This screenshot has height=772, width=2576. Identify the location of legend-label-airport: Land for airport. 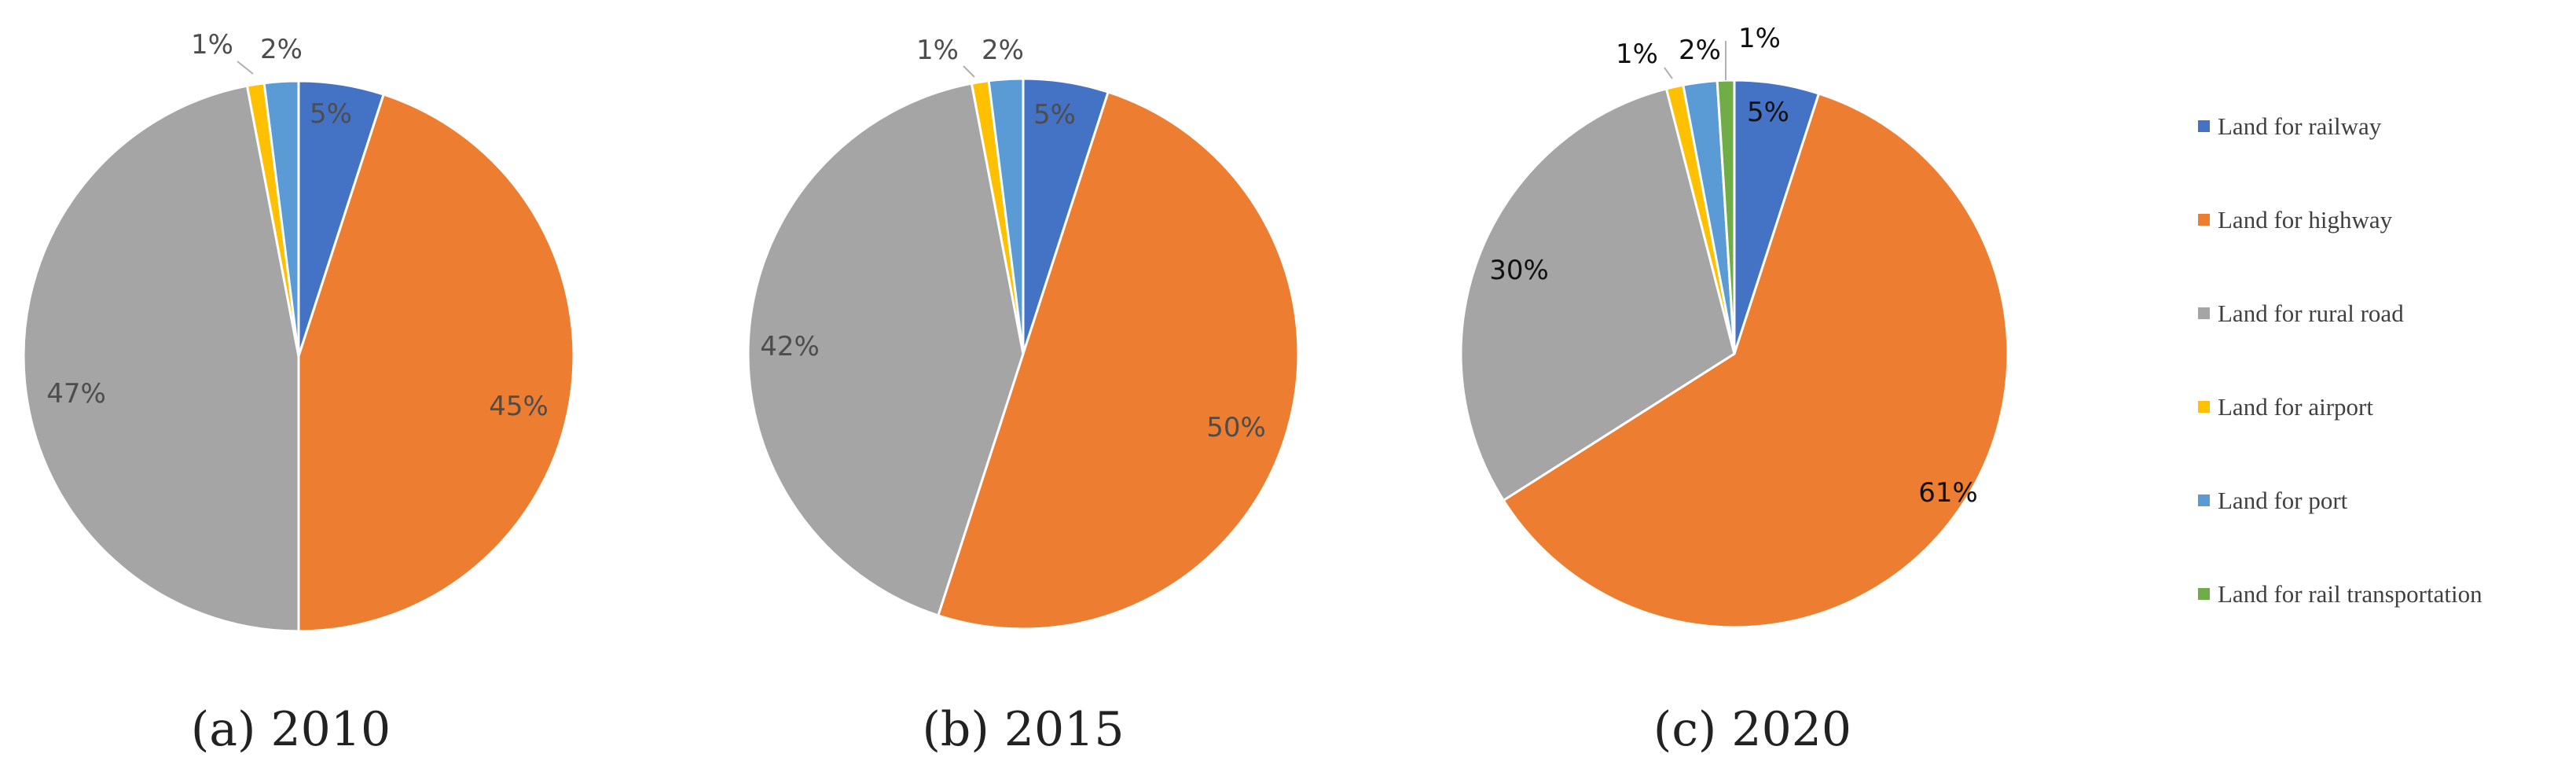
(2295, 407).